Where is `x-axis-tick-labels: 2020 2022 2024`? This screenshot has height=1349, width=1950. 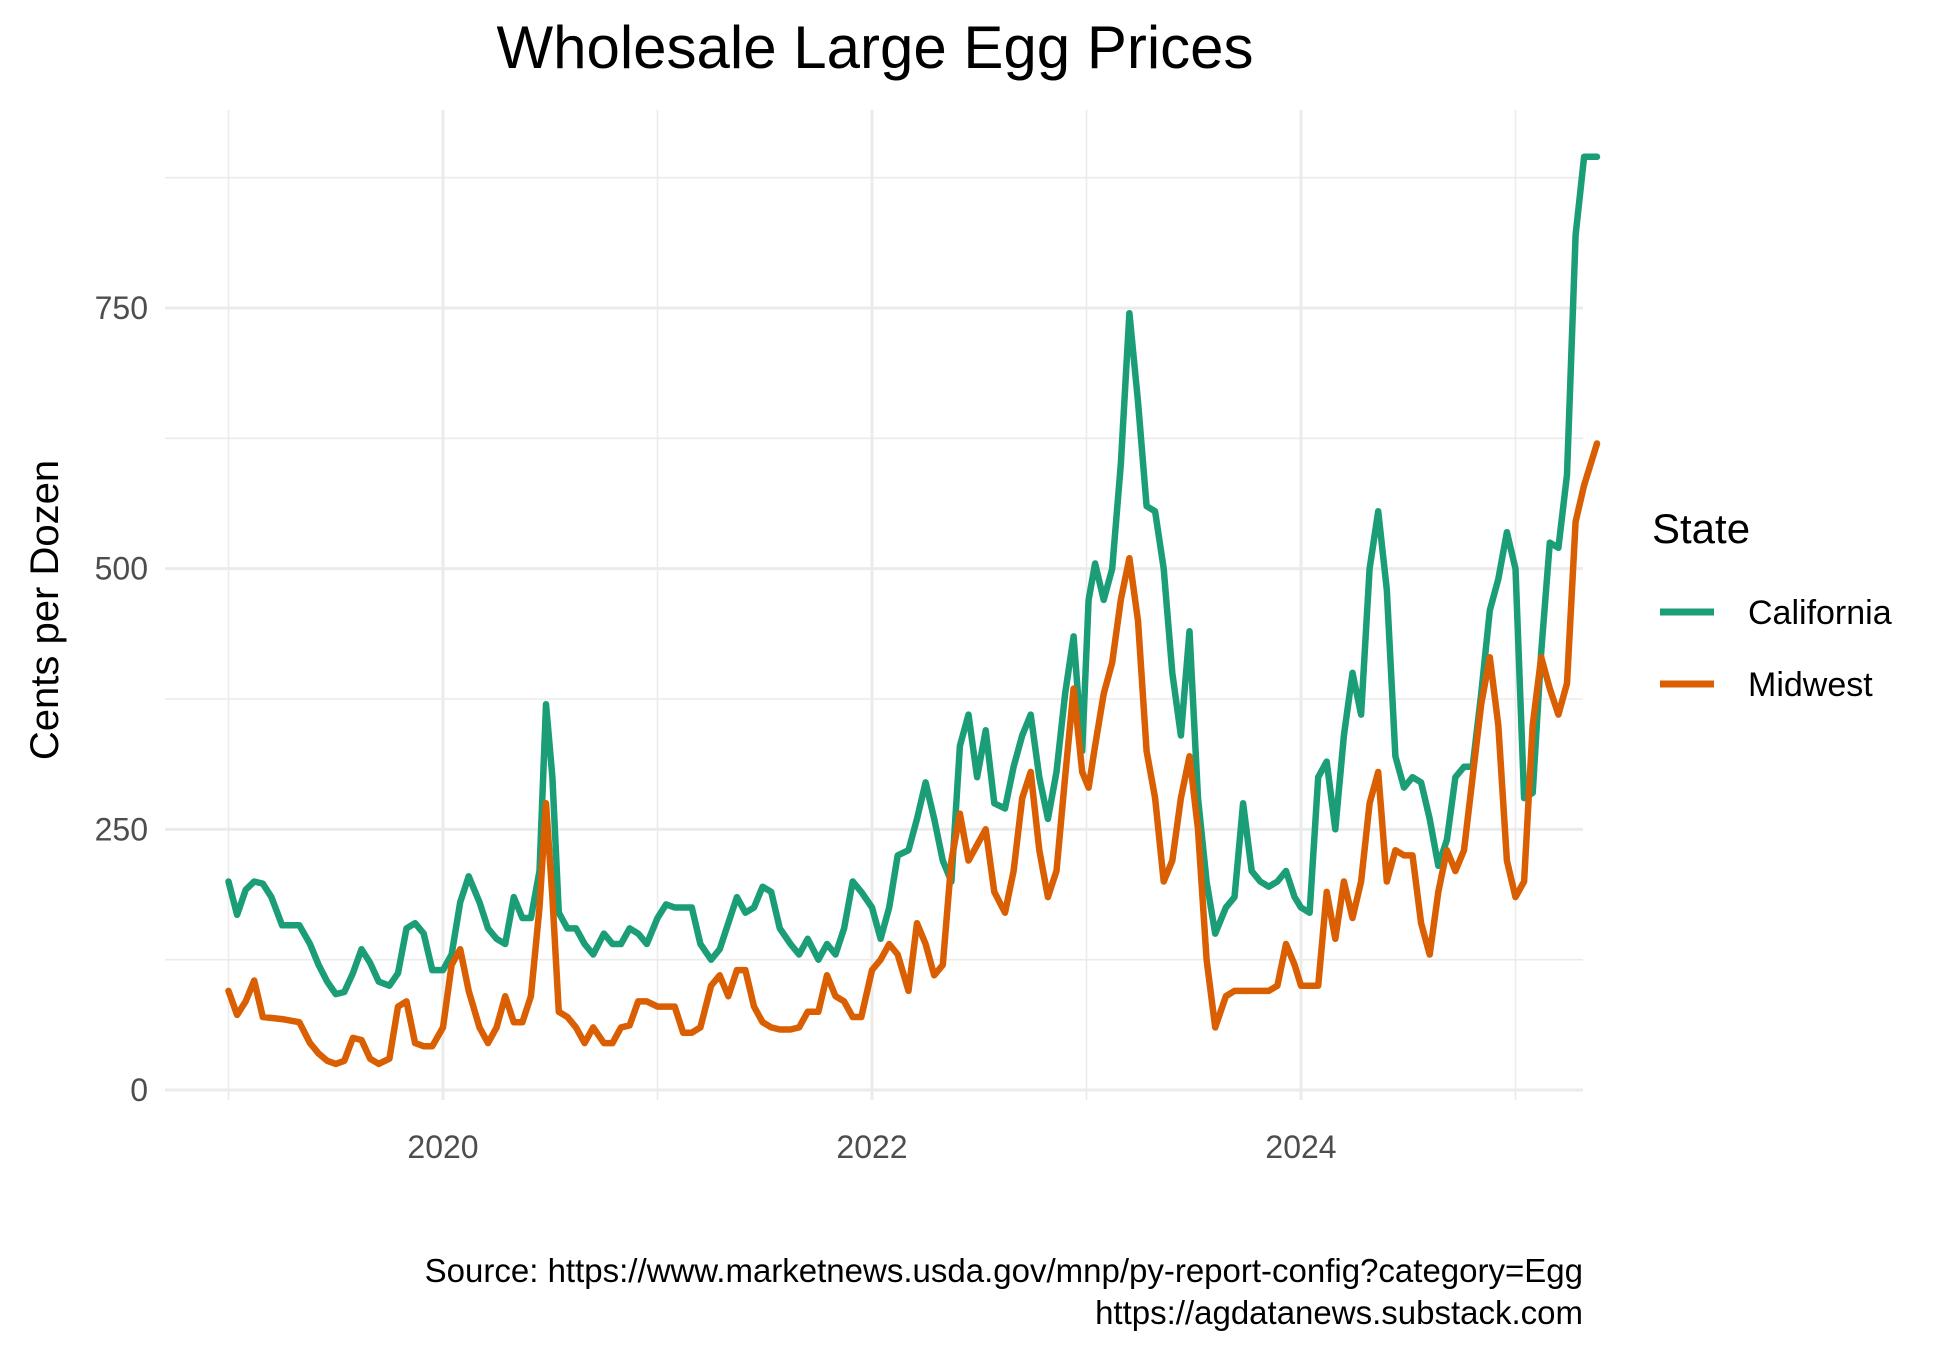
x-axis-tick-labels: 2020 2022 2024 is located at coordinates (871, 1147).